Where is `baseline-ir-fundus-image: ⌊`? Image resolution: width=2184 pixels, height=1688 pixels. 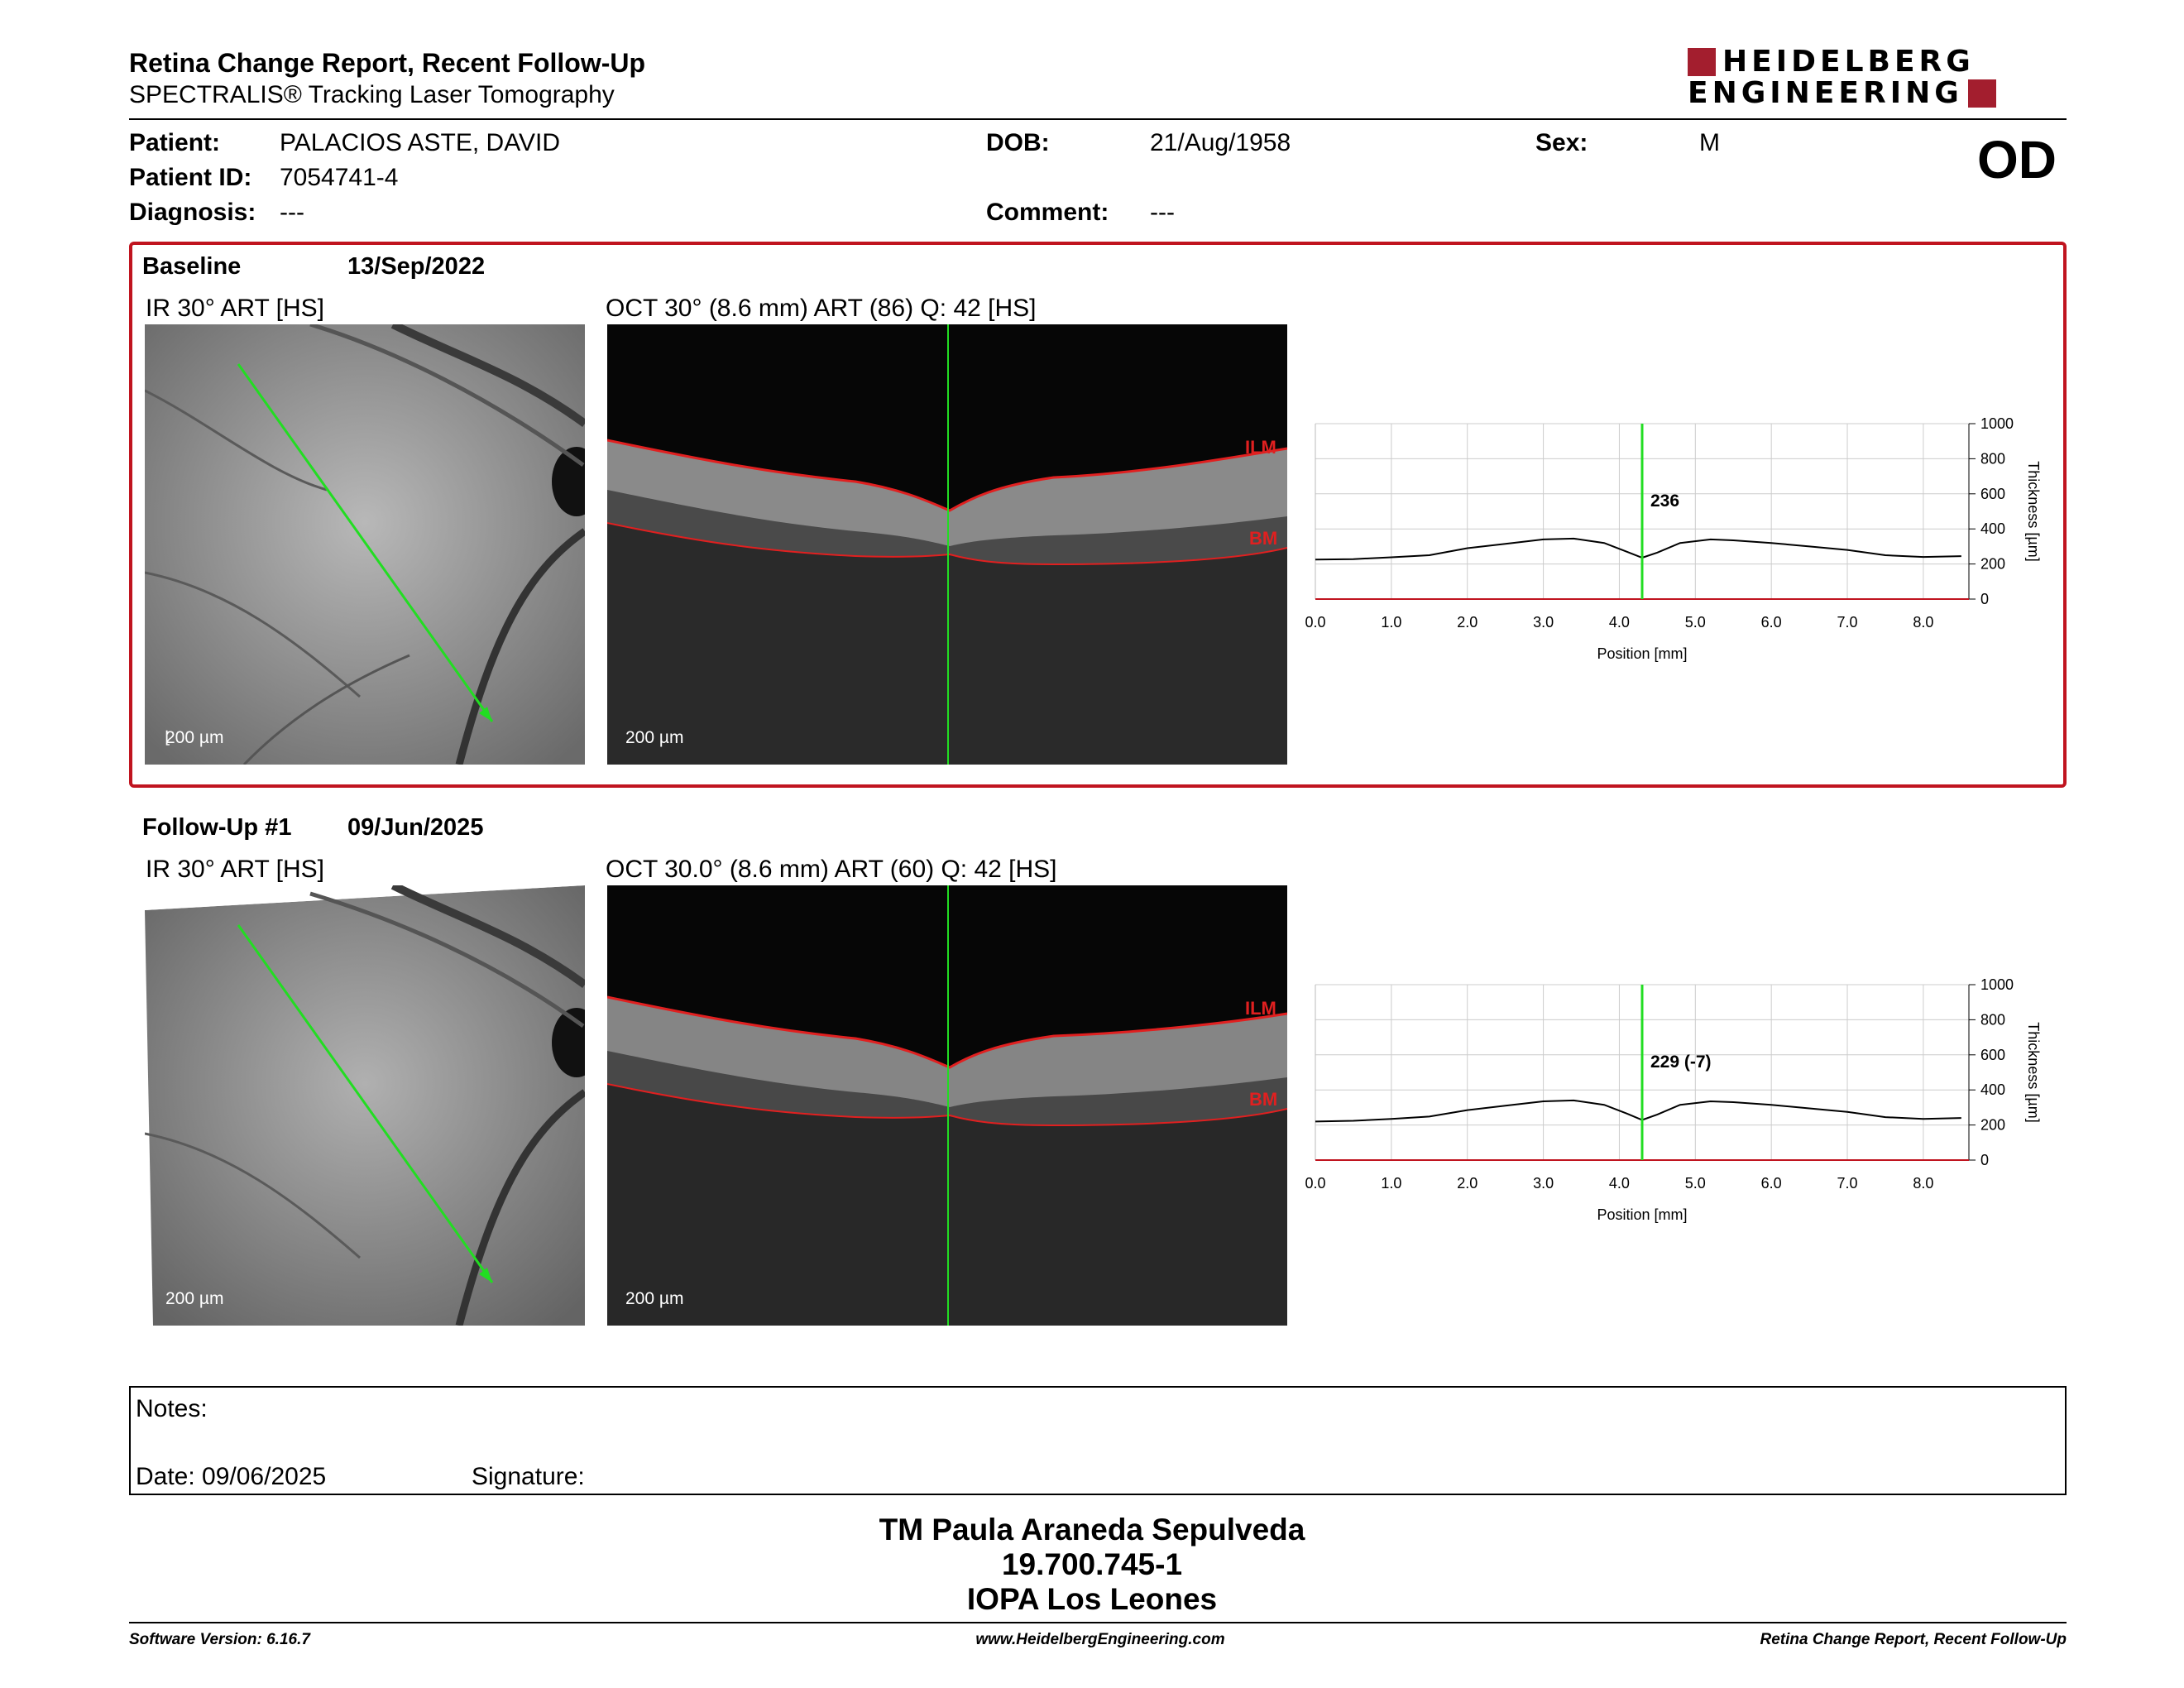 baseline-ir-fundus-image: ⌊ is located at coordinates (365, 544).